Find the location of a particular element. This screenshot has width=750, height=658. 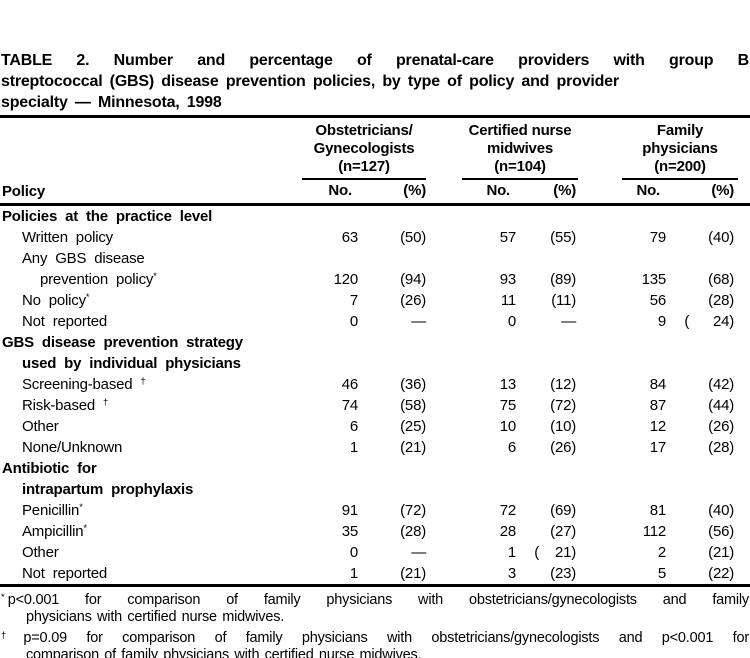

subheader-row: No. (%) No. (%) No. (%) is located at coordinates (375, 193).